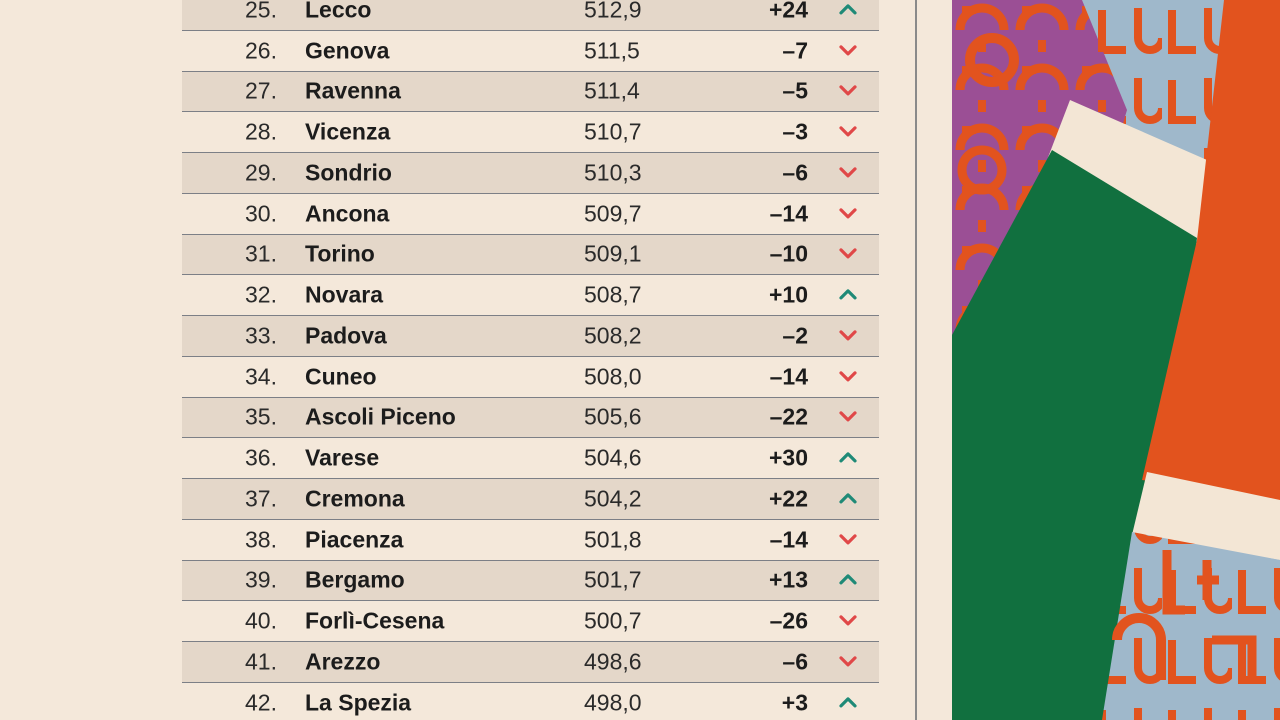  What do you see at coordinates (530, 51) in the screenshot?
I see `table-row: 26. Genova 511,5 –7` at bounding box center [530, 51].